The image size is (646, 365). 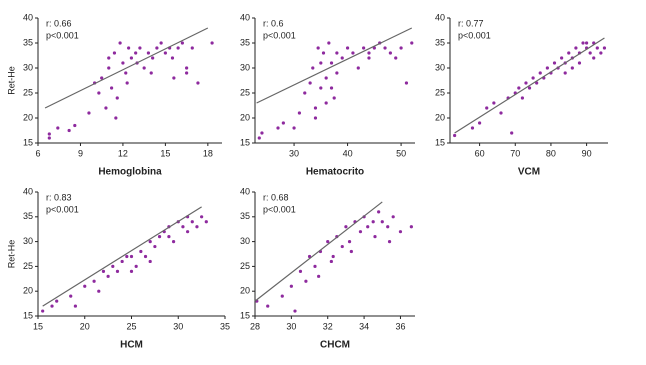 What do you see at coordinates (474, 35) in the screenshot?
I see `annotation: p<0.001` at bounding box center [474, 35].